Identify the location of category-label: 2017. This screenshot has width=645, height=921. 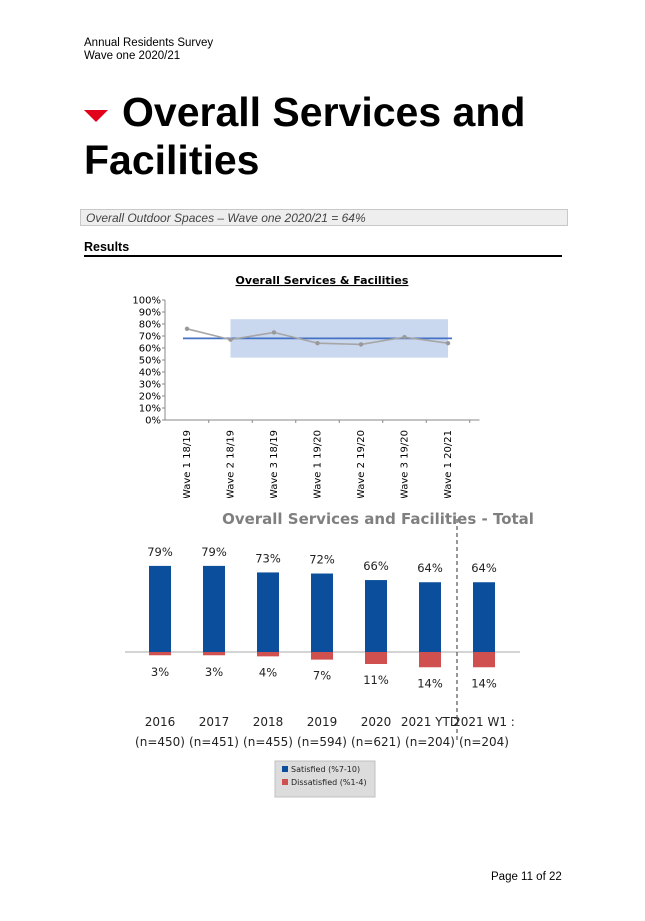
(214, 722).